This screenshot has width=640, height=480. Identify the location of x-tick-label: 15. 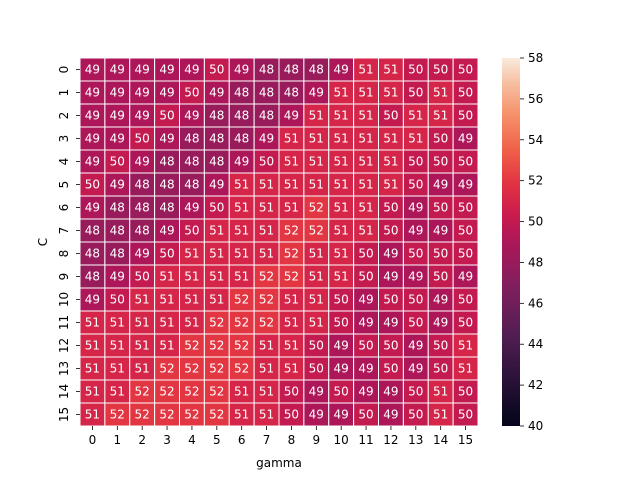
(465, 440).